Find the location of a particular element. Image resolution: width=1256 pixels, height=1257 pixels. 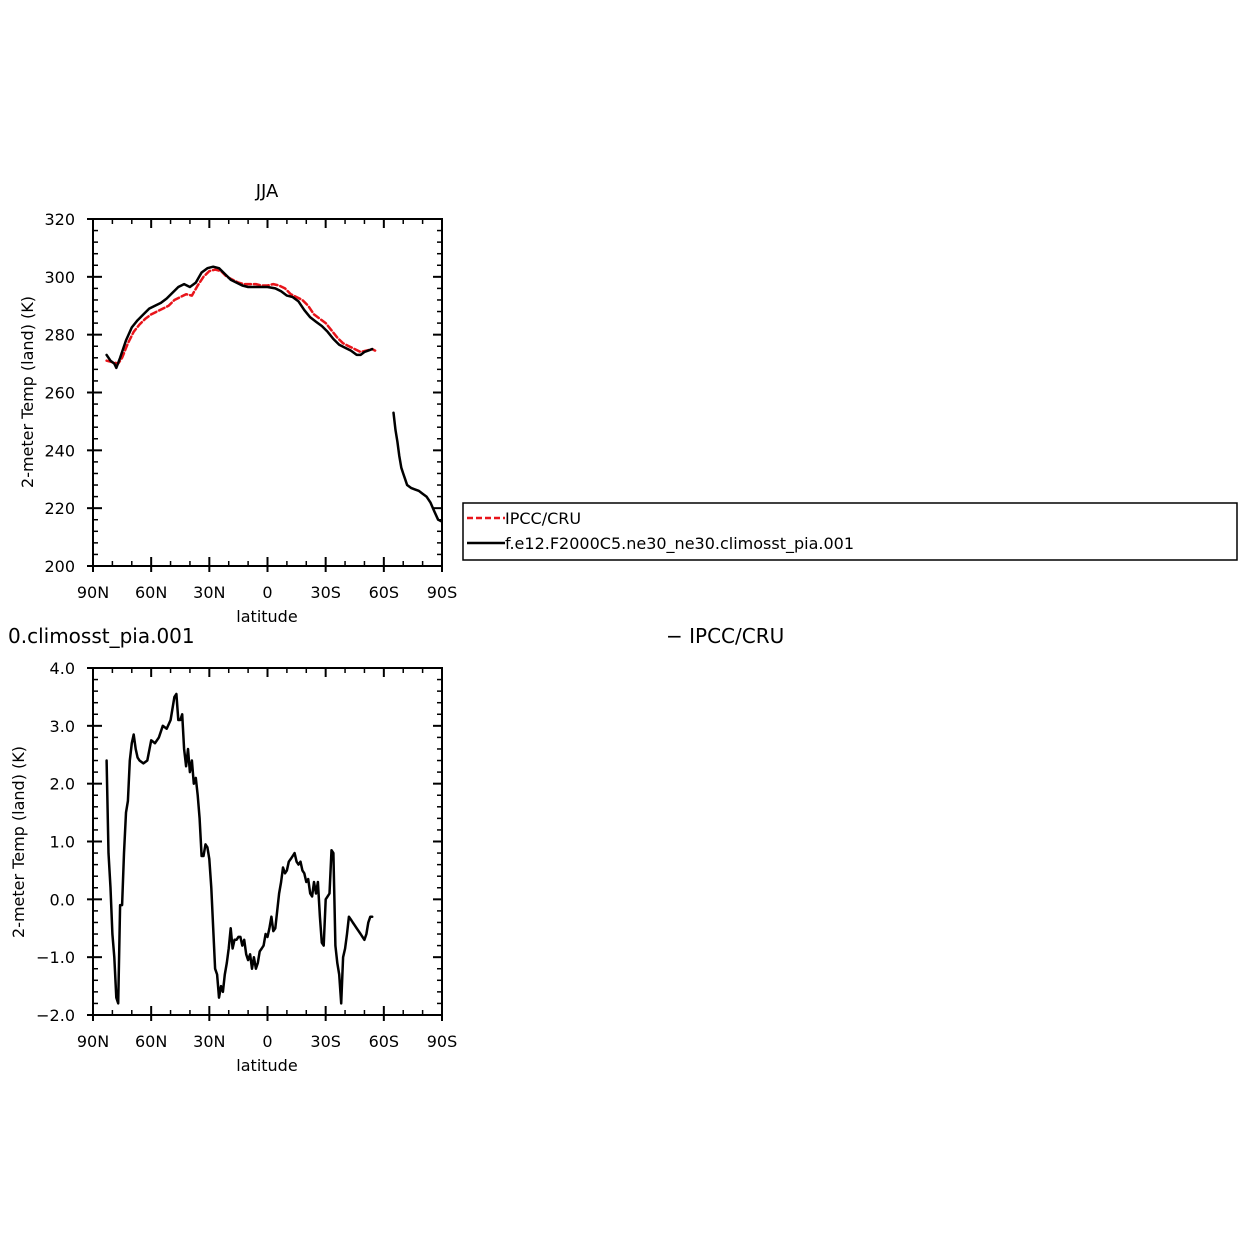

top-panel-xtick-label: 90N is located at coordinates (93, 592).